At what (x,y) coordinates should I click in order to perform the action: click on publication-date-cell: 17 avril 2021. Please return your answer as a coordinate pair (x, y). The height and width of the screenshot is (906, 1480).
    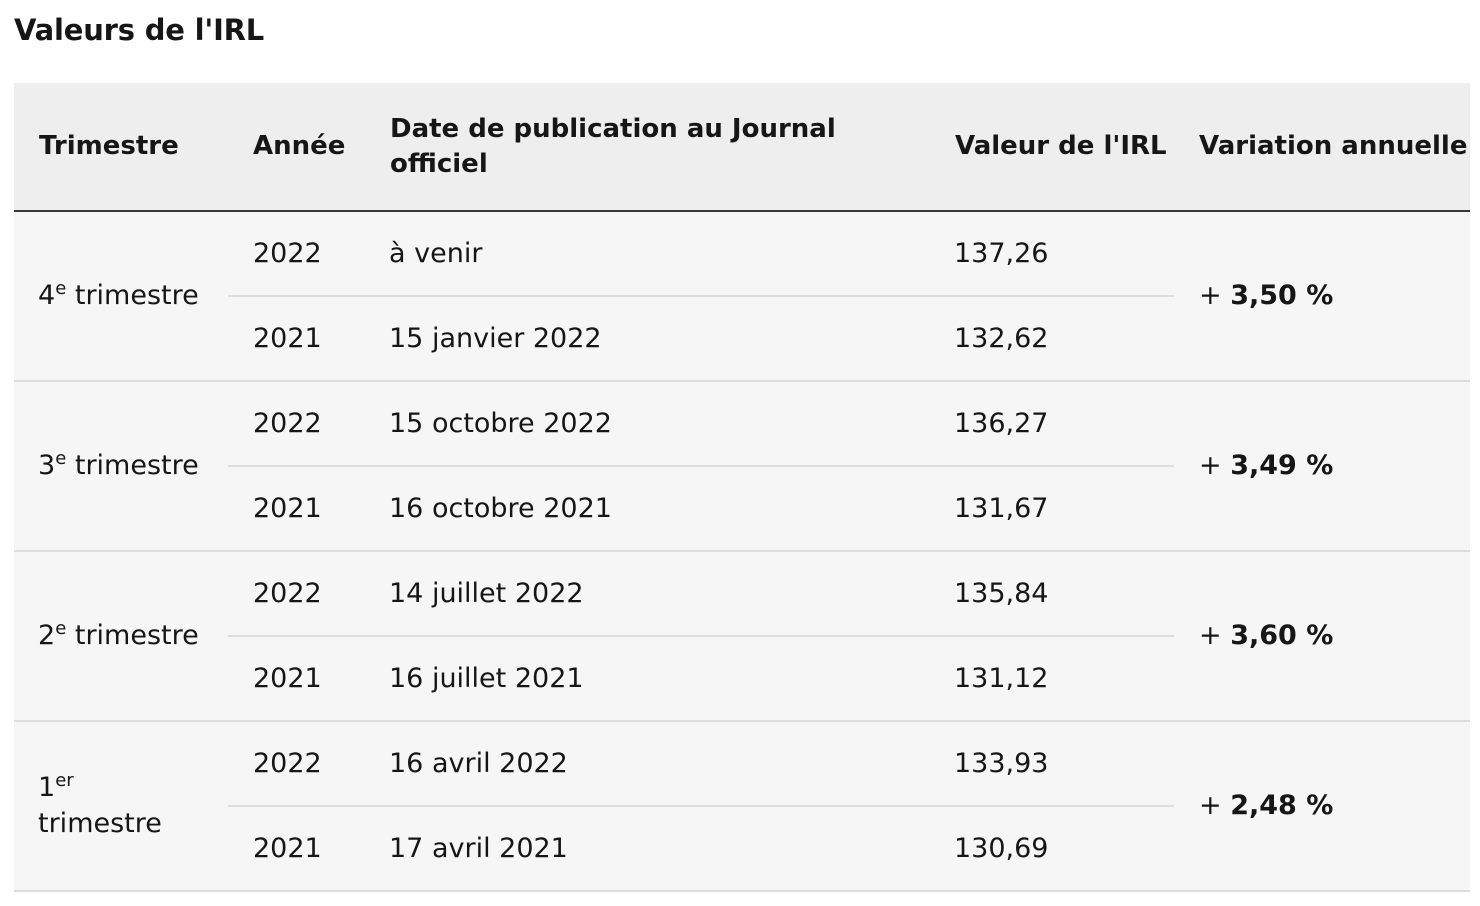
    Looking at the image, I should click on (646, 849).